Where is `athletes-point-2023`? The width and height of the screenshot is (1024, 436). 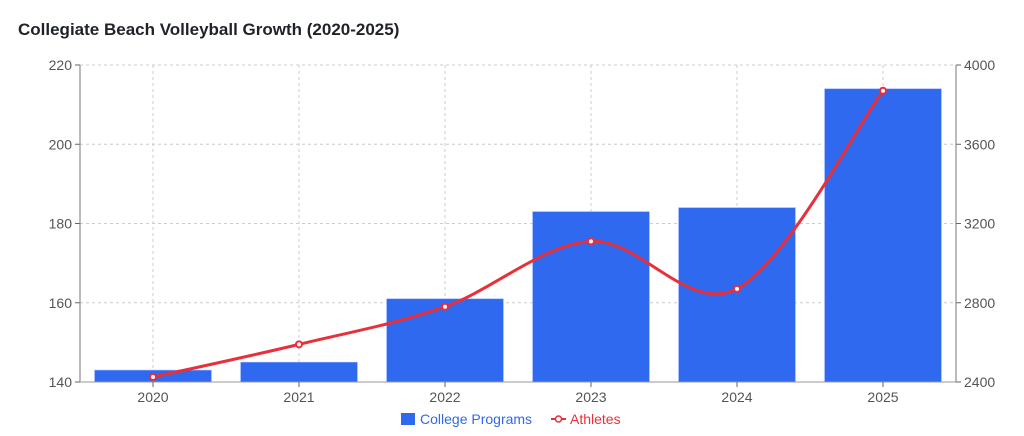
athletes-point-2023 is located at coordinates (591, 241).